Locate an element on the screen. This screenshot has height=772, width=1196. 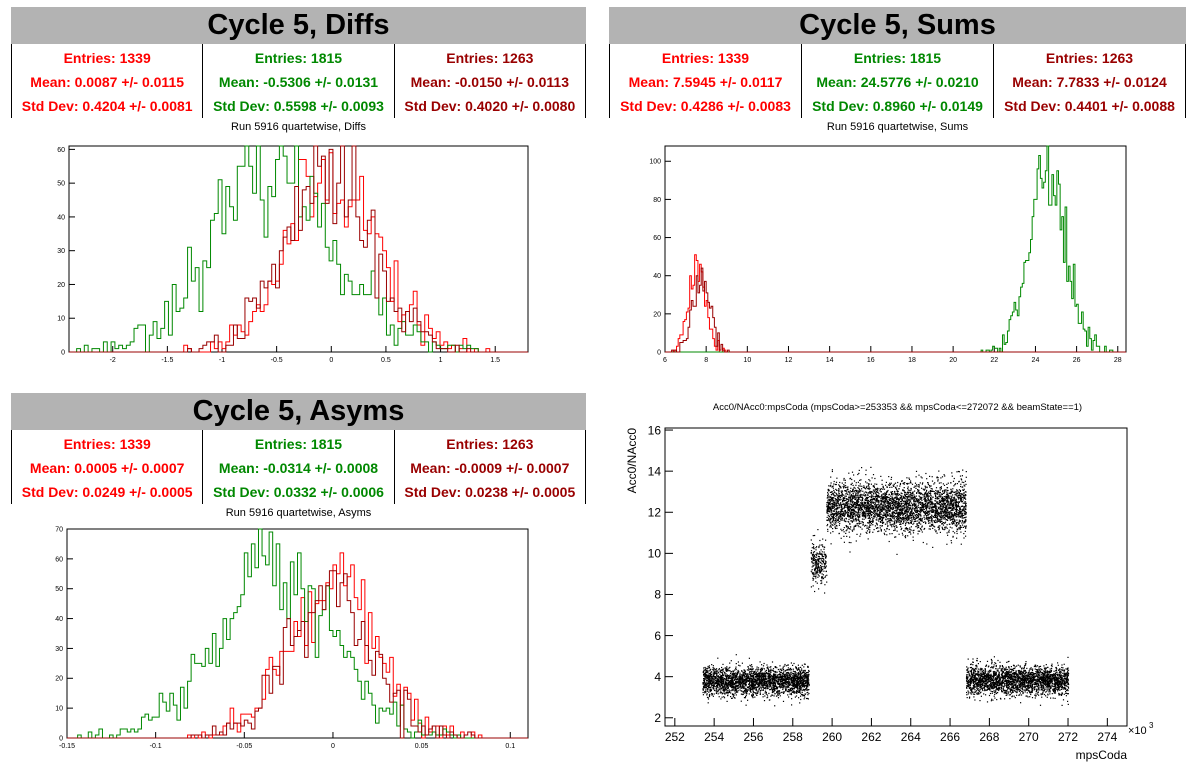
sums-subtitle: Run 5916 quartetwise, Sums is located at coordinates (897, 127).